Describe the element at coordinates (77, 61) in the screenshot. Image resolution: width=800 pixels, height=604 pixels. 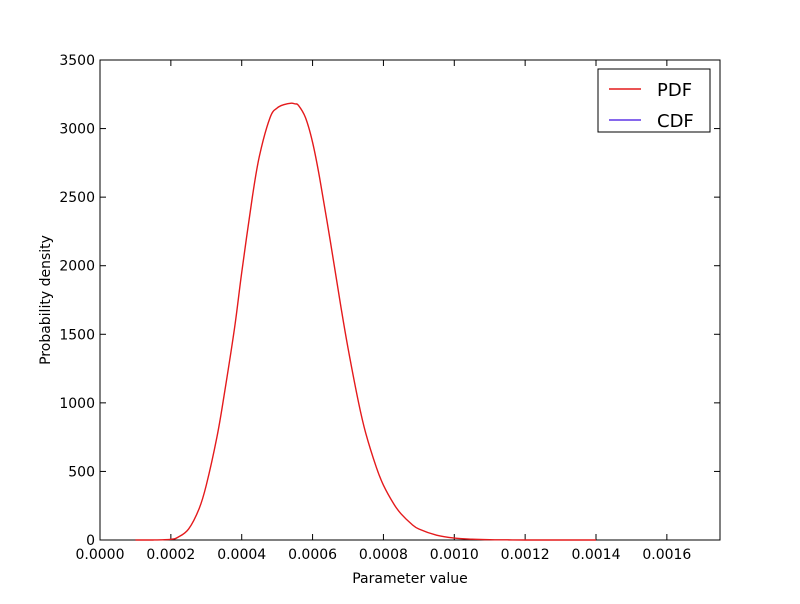
I see `y-tick-label-7: 3500` at that location.